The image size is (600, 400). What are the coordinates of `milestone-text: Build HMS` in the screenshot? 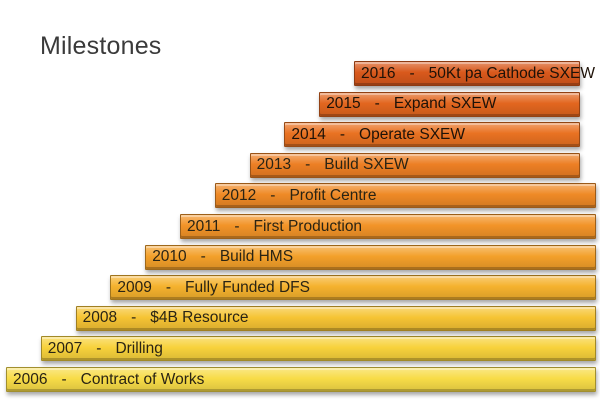 It's located at (256, 257).